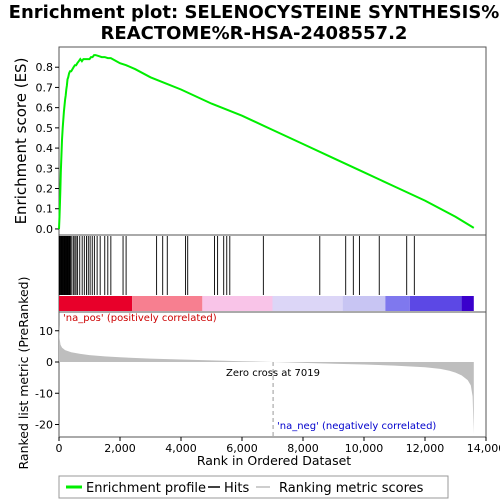  I want to click on x-tick-label: 0, so click(59, 448).